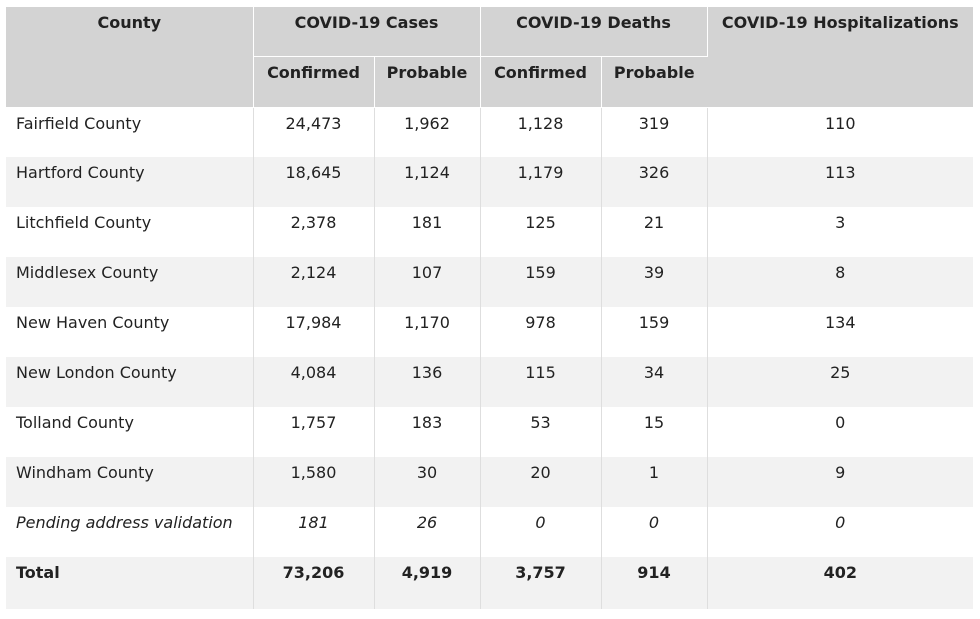 Image resolution: width=980 pixels, height=619 pixels. What do you see at coordinates (130, 282) in the screenshot?
I see `cell-county: Middlesex County` at bounding box center [130, 282].